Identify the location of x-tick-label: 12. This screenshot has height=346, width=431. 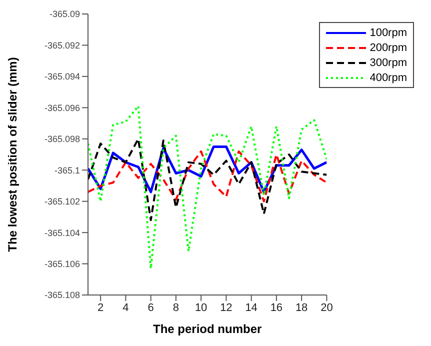
(226, 308).